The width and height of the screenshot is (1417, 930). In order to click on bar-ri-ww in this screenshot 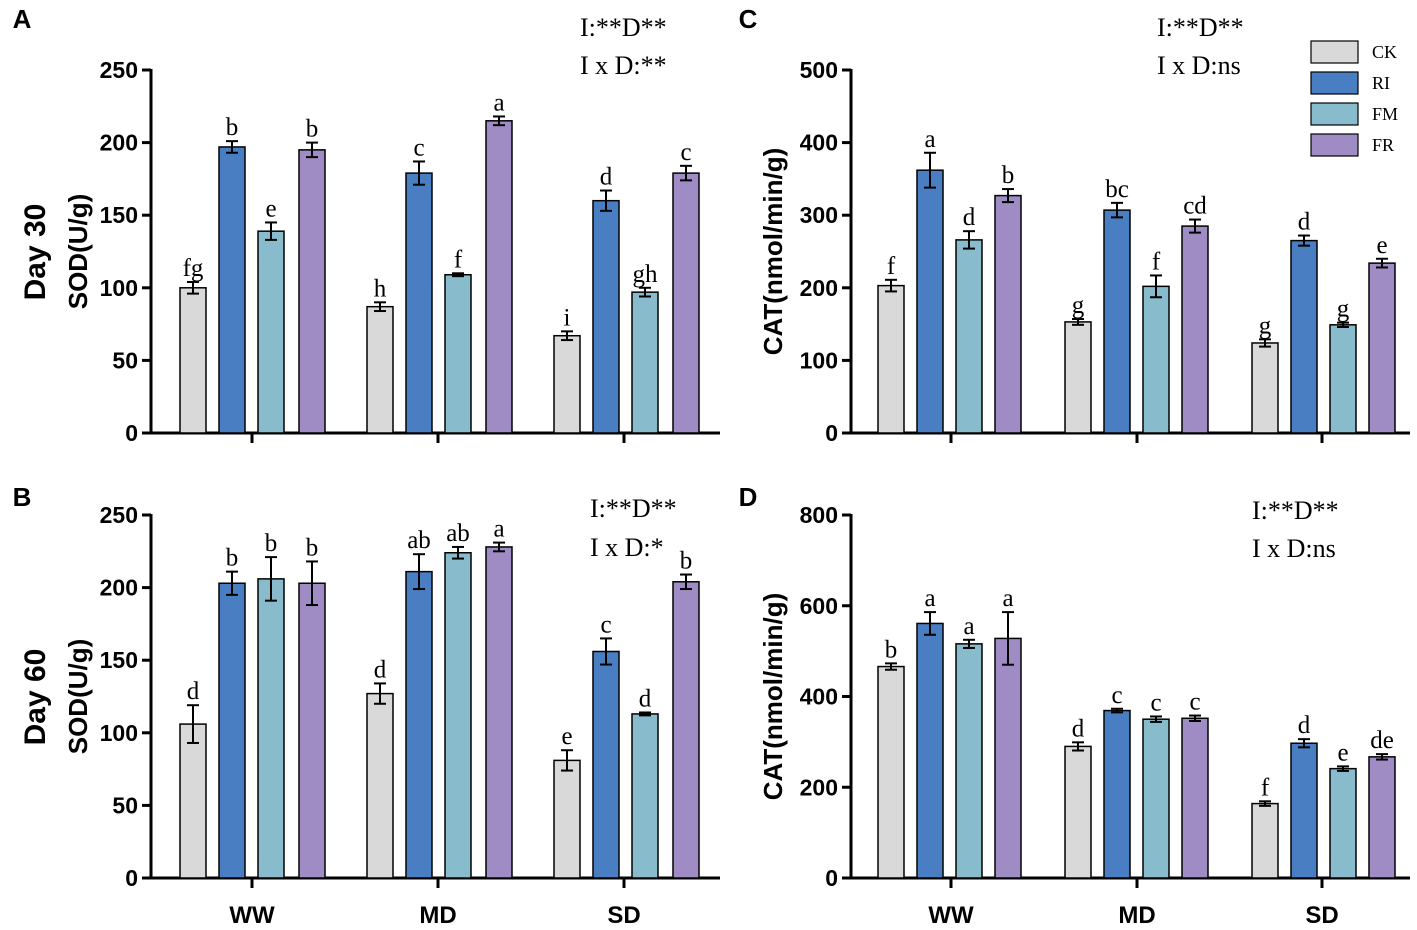, I will do `click(232, 730)`.